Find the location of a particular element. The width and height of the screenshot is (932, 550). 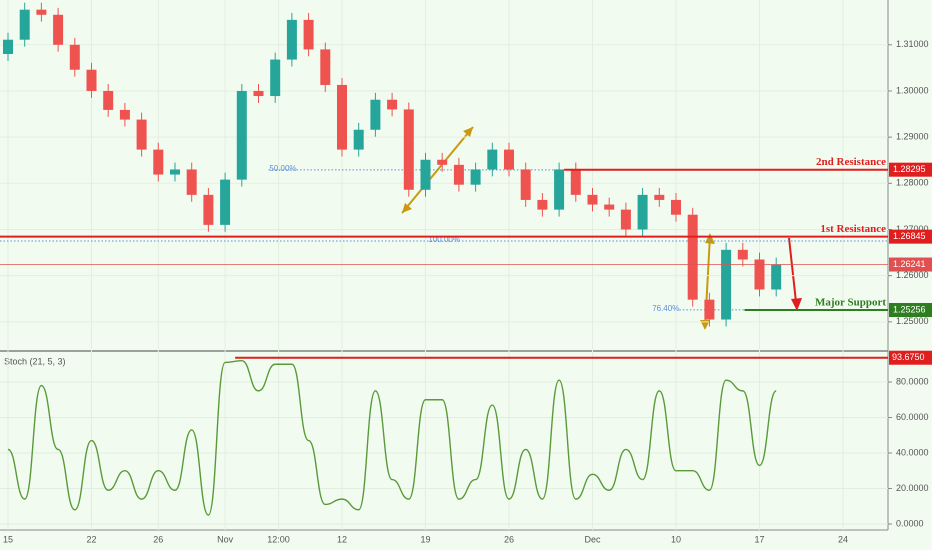

price-badge-label: 1.26241 is located at coordinates (909, 264).